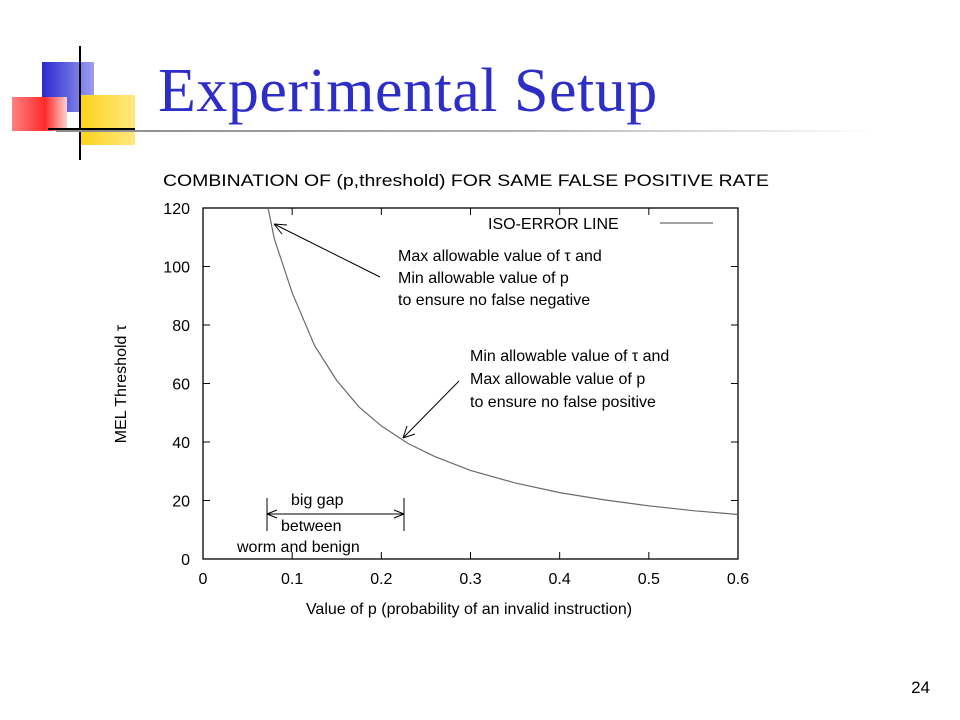  What do you see at coordinates (431, 409) in the screenshot?
I see `arrow-min-tau` at bounding box center [431, 409].